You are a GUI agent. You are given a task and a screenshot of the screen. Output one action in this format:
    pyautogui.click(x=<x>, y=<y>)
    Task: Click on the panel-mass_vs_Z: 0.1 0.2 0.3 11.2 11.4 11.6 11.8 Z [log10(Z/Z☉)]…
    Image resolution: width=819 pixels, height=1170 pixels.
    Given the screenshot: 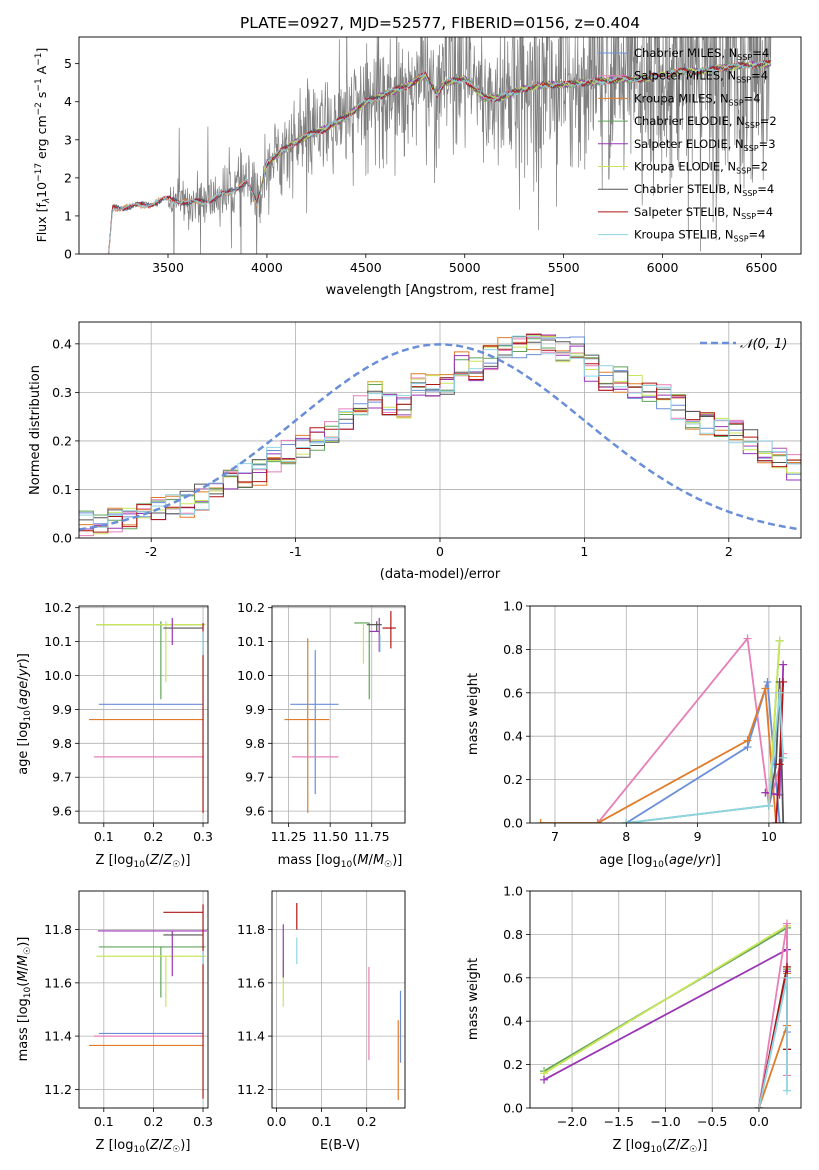 What is the action you would take?
    pyautogui.click(x=114, y=1022)
    